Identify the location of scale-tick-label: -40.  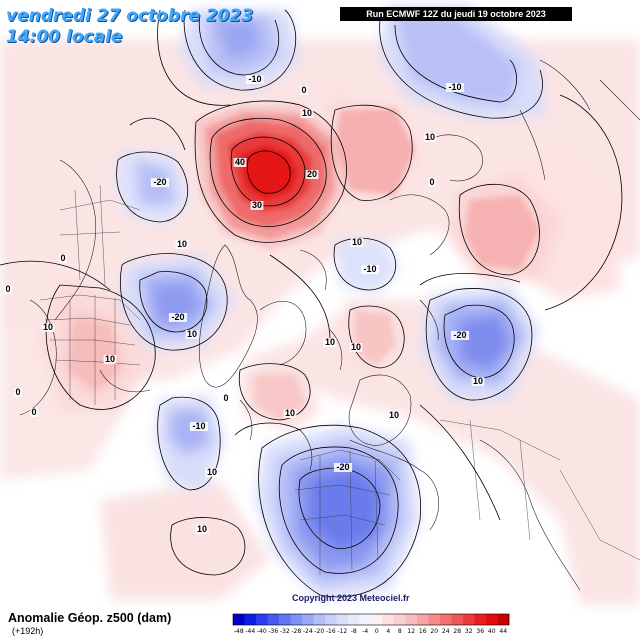
(262, 631).